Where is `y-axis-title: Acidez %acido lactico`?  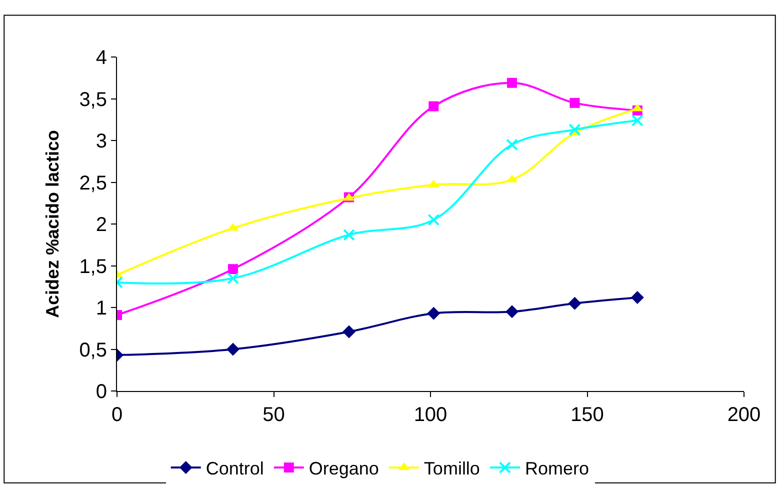 y-axis-title: Acidez %acido lactico is located at coordinates (52, 224).